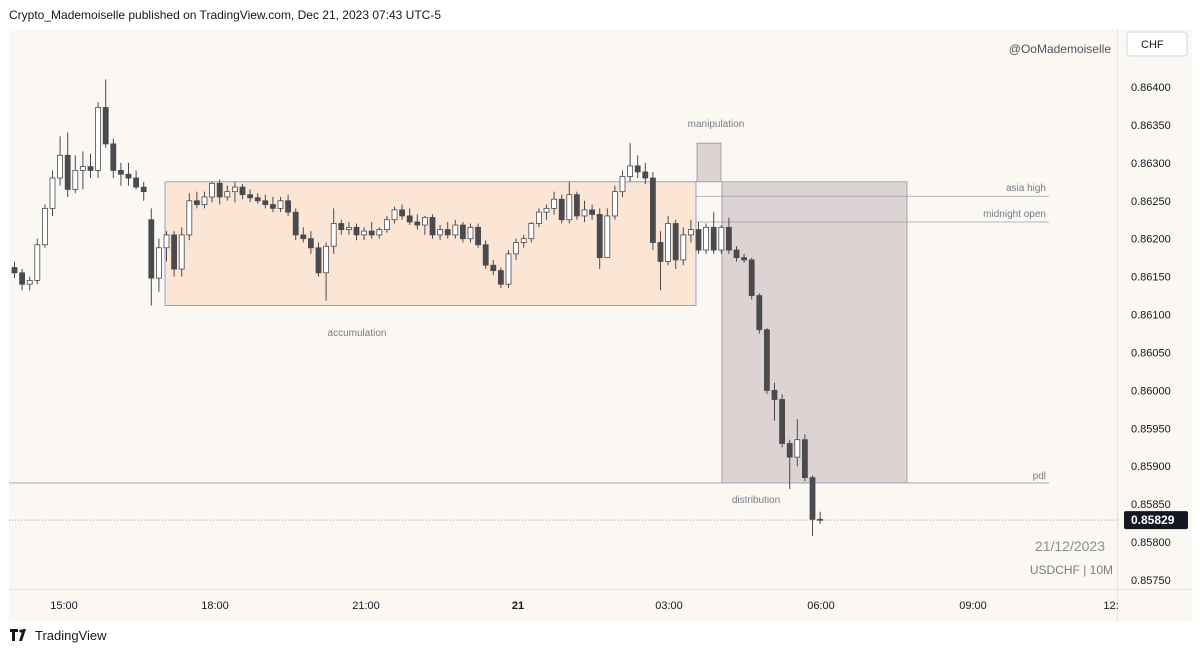 The width and height of the screenshot is (1200, 655). What do you see at coordinates (20, 635) in the screenshot?
I see `tradingview-logo-icon` at bounding box center [20, 635].